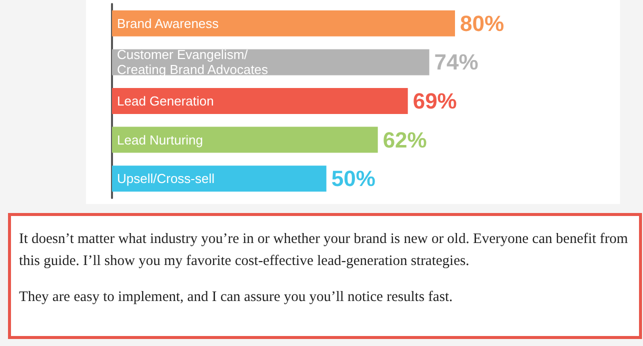 The height and width of the screenshot is (346, 643). What do you see at coordinates (168, 23) in the screenshot?
I see `y-tick-label: Brand Awareness` at bounding box center [168, 23].